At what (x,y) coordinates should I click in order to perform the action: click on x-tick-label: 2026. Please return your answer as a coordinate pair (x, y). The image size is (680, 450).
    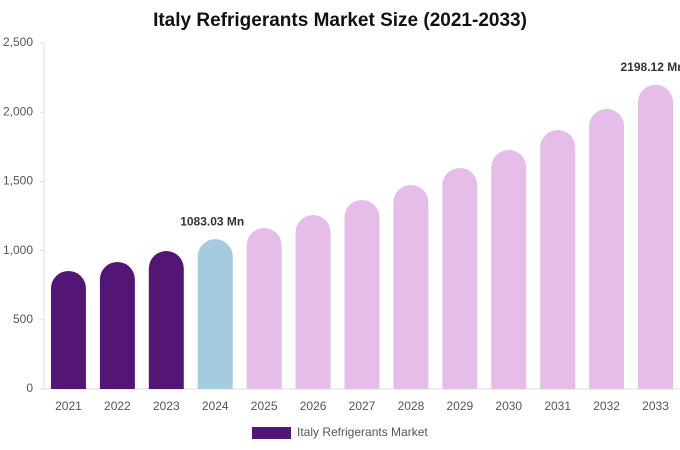
    Looking at the image, I should click on (313, 406).